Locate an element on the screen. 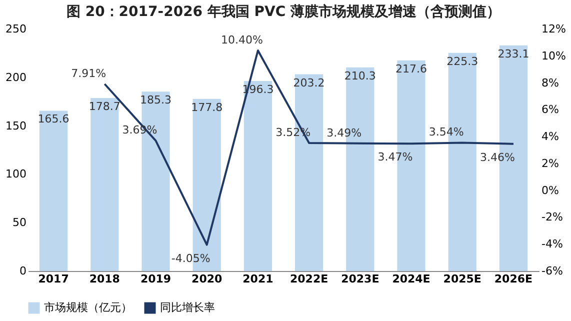 The height and width of the screenshot is (321, 571). y-tick-label: 200 is located at coordinates (16, 77).